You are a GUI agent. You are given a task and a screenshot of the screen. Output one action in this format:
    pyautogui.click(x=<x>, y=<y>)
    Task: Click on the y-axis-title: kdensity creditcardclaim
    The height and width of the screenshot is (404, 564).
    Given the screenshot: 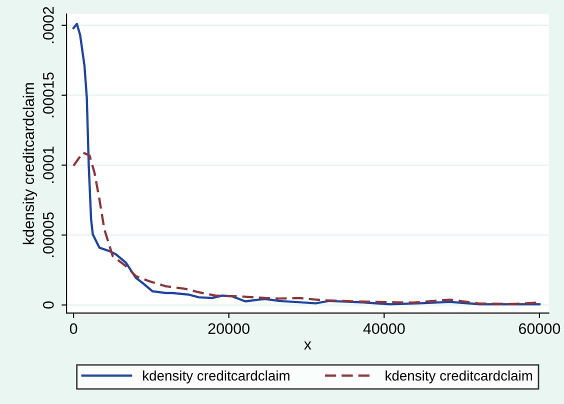 What is the action you would take?
    pyautogui.click(x=30, y=163)
    